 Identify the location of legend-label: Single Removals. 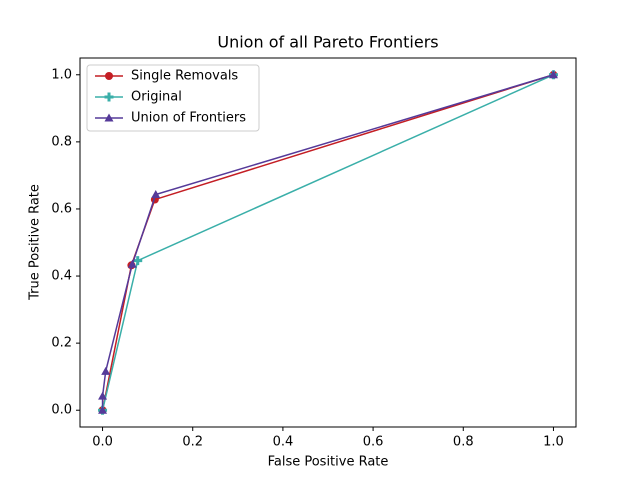
(184, 76).